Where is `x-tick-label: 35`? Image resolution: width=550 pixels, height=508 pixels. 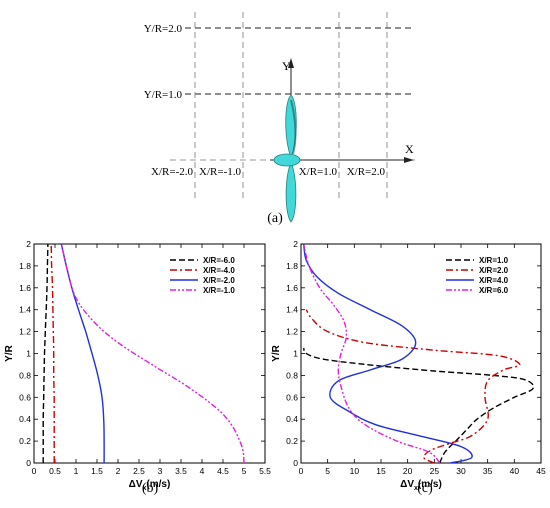 x-tick-label: 35 is located at coordinates (488, 471).